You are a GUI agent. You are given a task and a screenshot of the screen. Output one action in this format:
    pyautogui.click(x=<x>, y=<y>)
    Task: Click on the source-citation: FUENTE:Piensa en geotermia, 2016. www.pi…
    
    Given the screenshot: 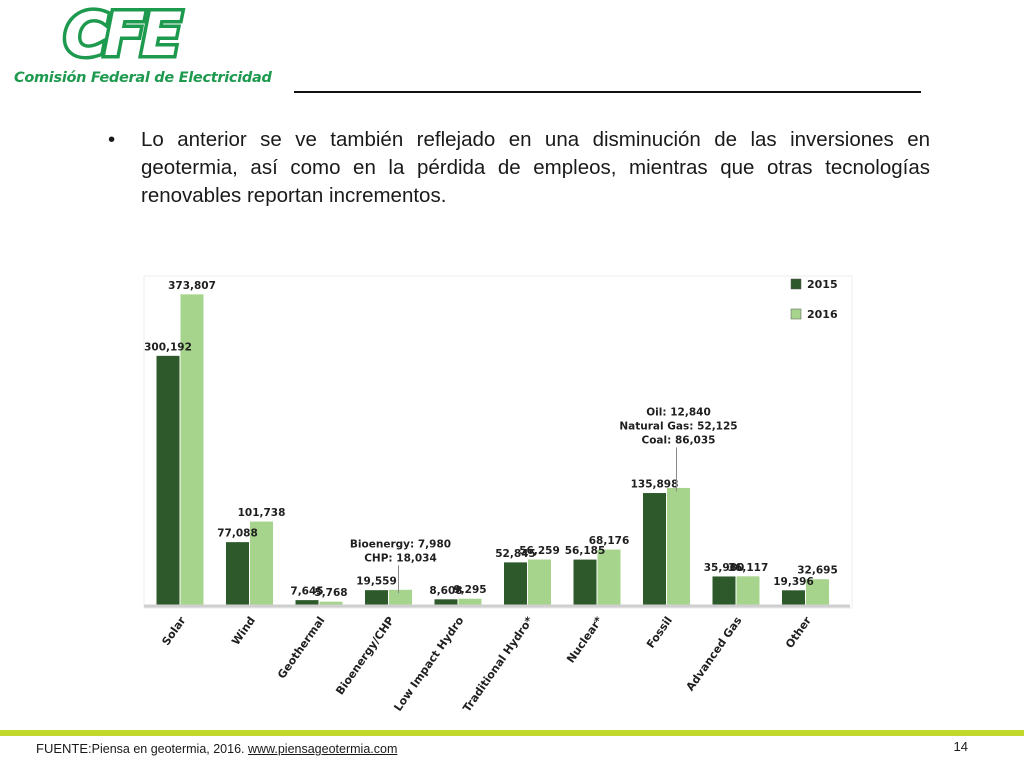 What is the action you would take?
    pyautogui.click(x=216, y=748)
    